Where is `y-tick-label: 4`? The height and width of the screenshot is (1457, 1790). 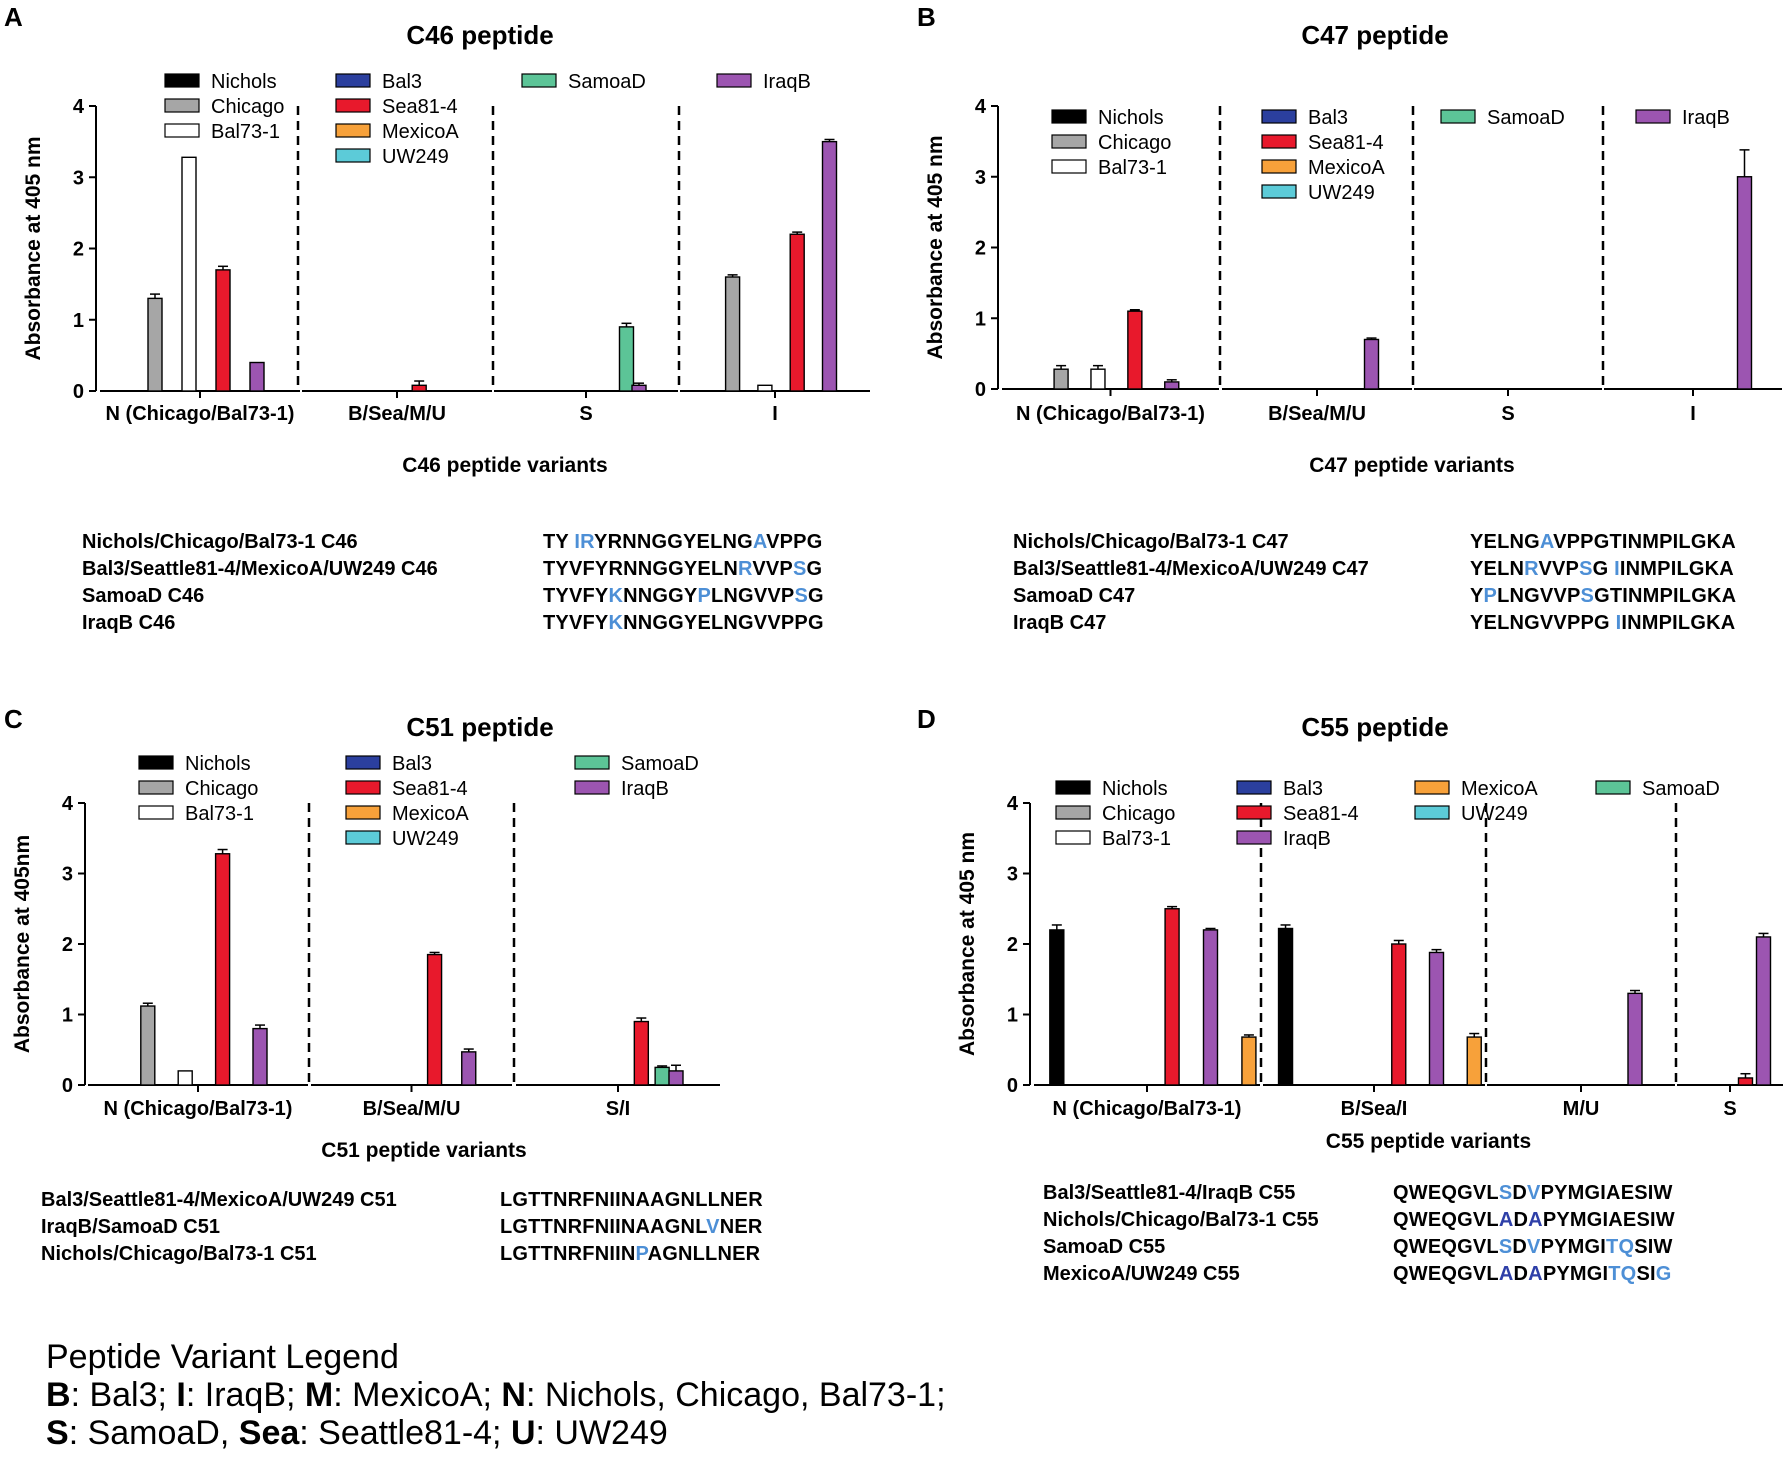
y-tick-label: 4 is located at coordinates (79, 107).